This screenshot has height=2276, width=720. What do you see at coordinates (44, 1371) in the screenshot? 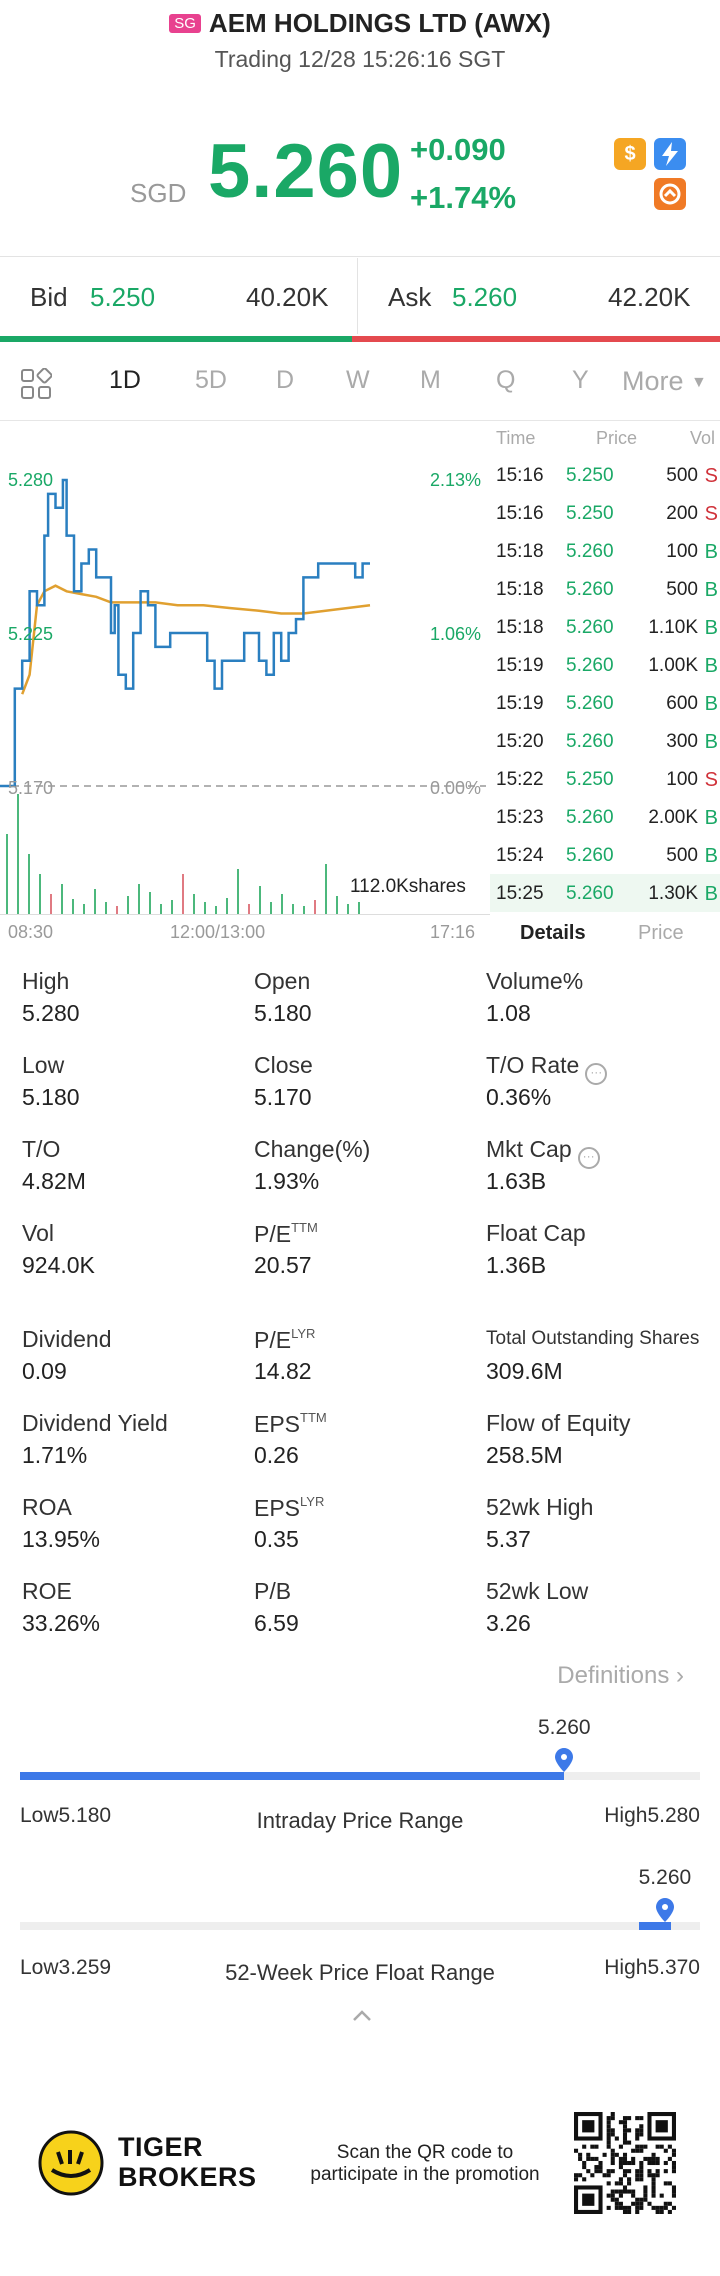
I see `stat-dividend-value: 0.09` at bounding box center [44, 1371].